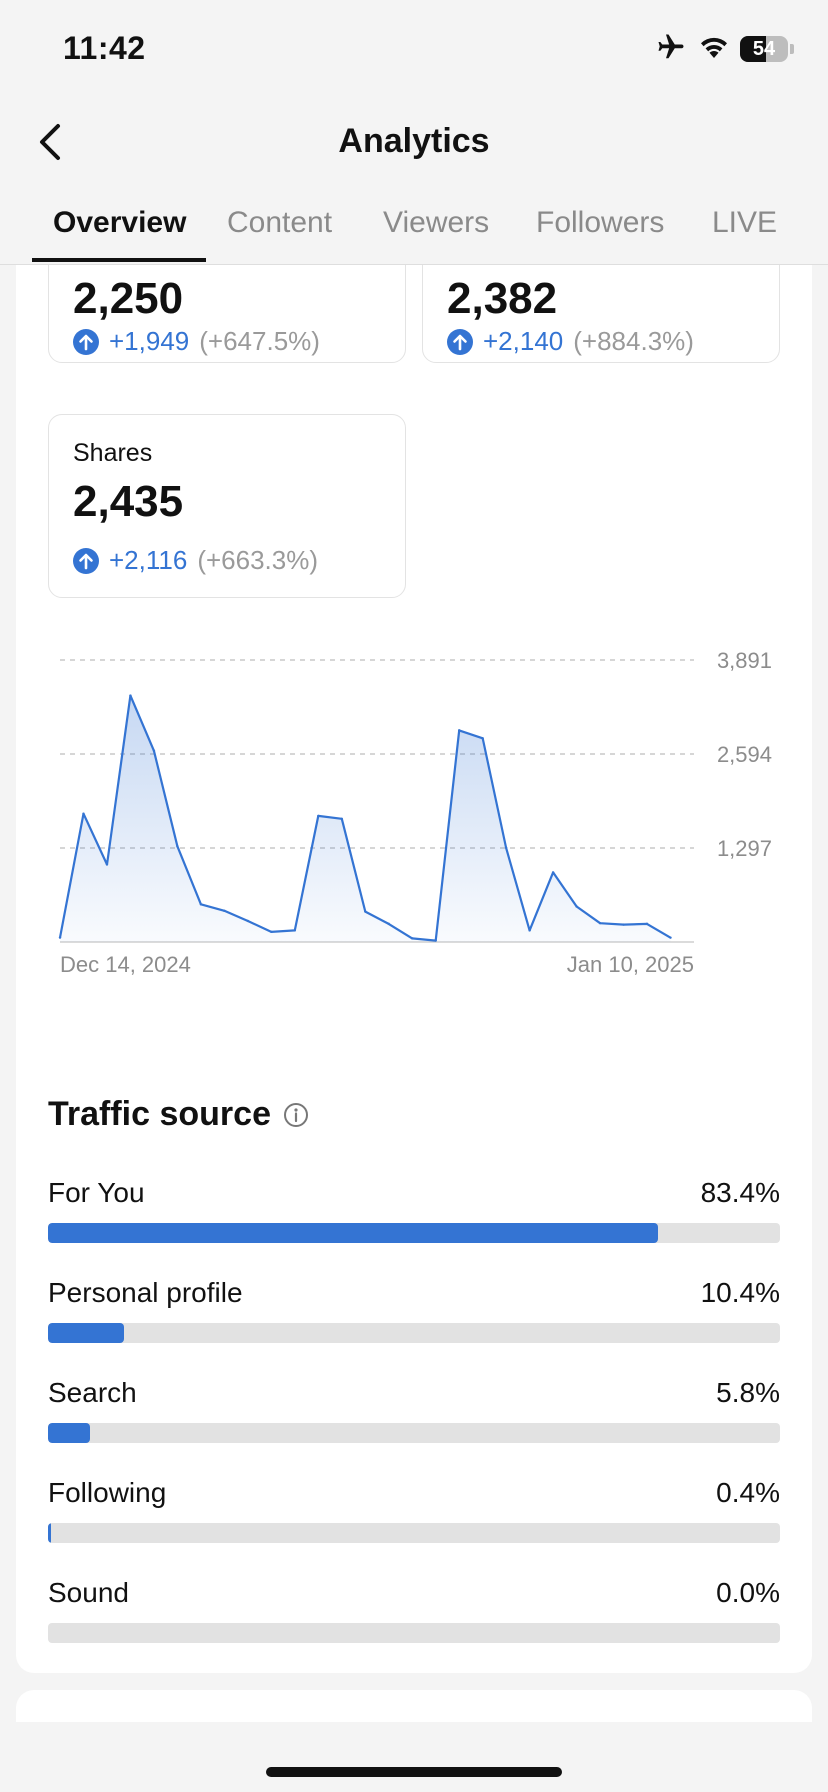 The height and width of the screenshot is (1792, 828). What do you see at coordinates (523, 341) in the screenshot?
I see `change-absolute: +2,140` at bounding box center [523, 341].